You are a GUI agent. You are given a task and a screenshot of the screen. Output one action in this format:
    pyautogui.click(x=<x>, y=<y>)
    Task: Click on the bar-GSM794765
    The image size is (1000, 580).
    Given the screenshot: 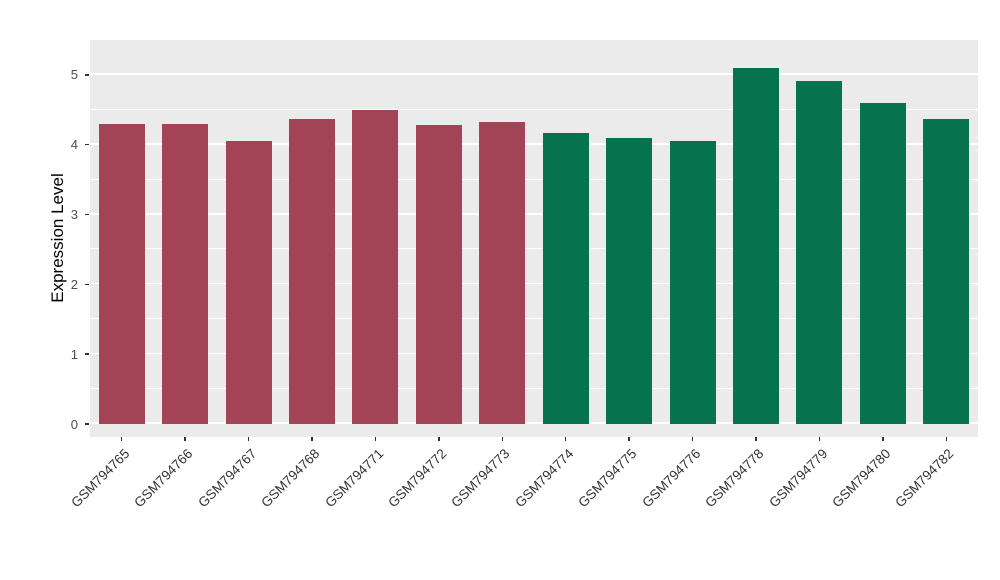 What is the action you would take?
    pyautogui.click(x=121, y=273)
    